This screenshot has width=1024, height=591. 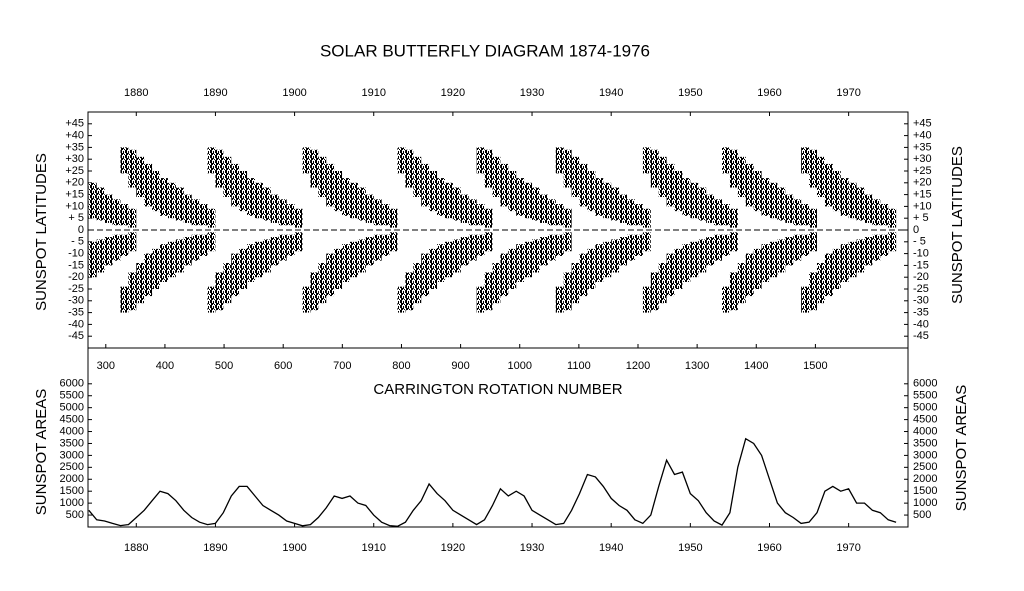 What do you see at coordinates (224, 366) in the screenshot?
I see `x2-tick-label: 500` at bounding box center [224, 366].